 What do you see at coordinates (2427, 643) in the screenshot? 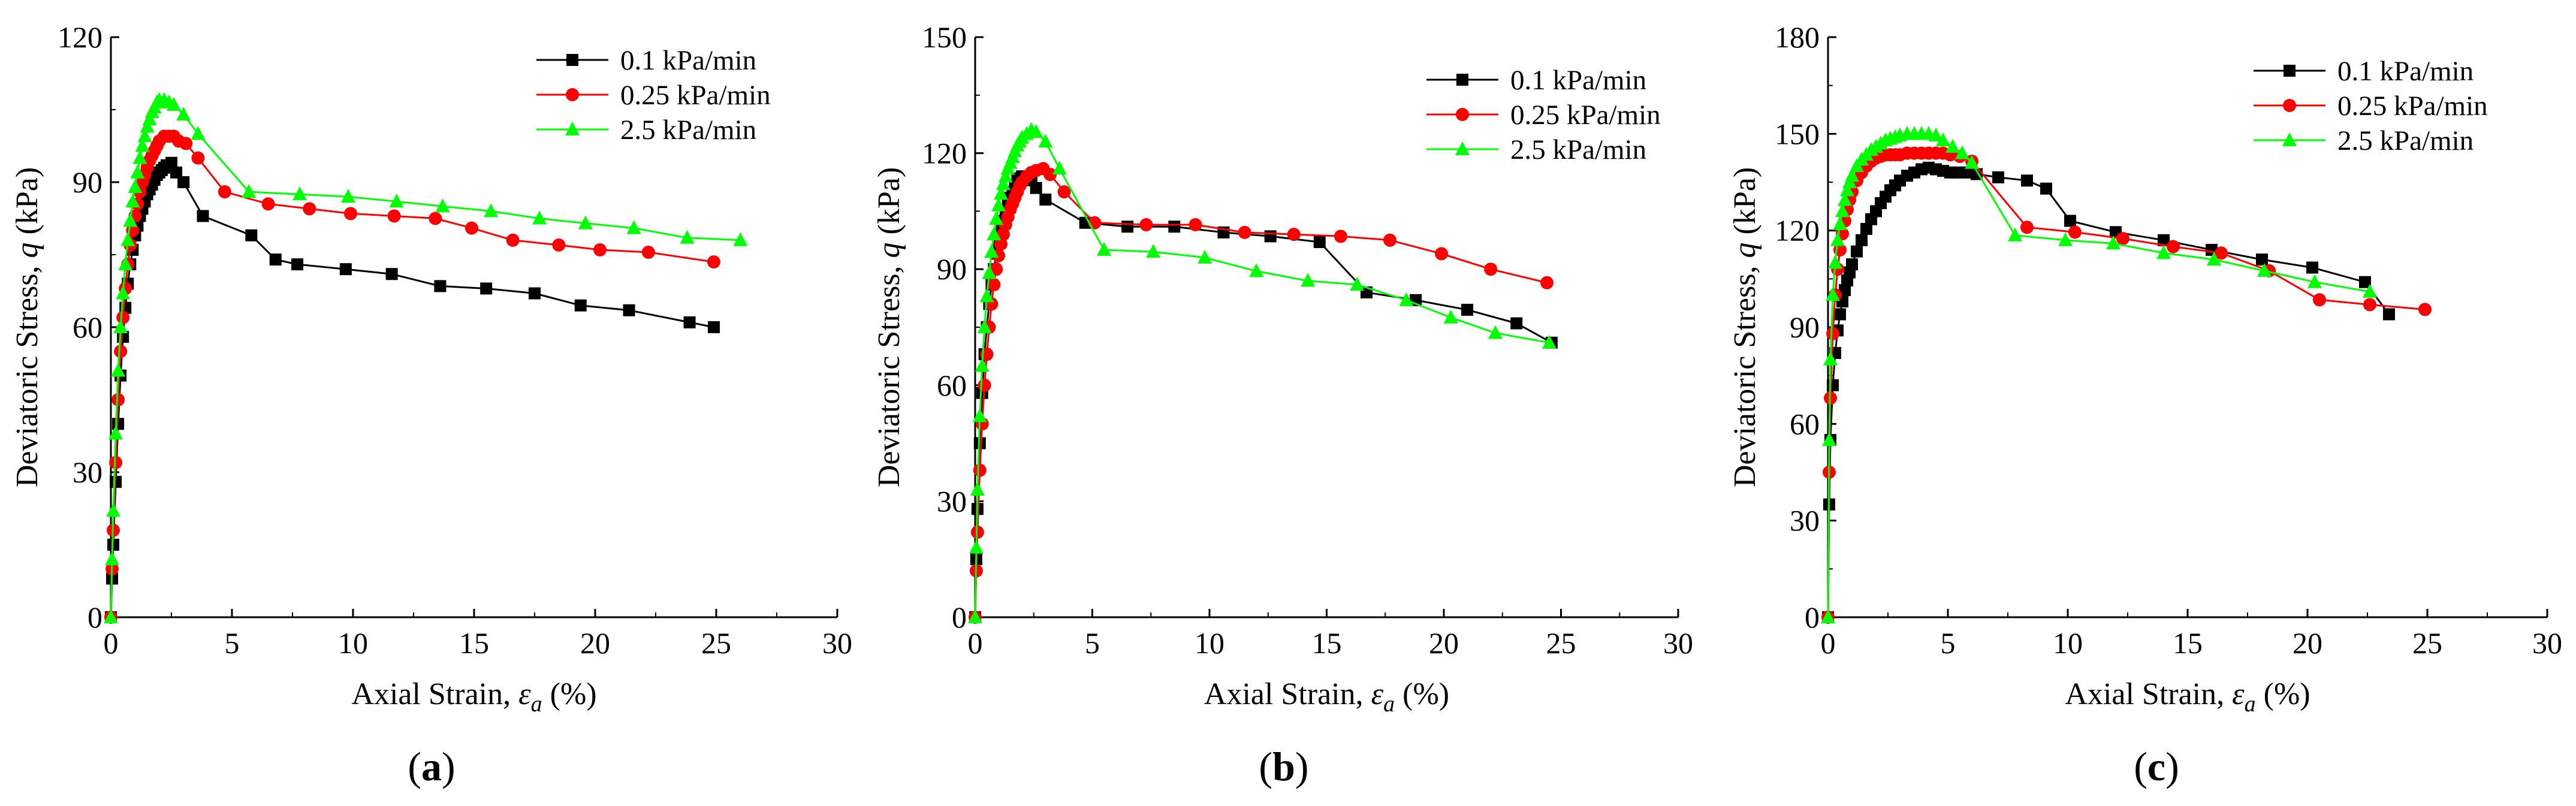
I see `x-tick-label: 25` at bounding box center [2427, 643].